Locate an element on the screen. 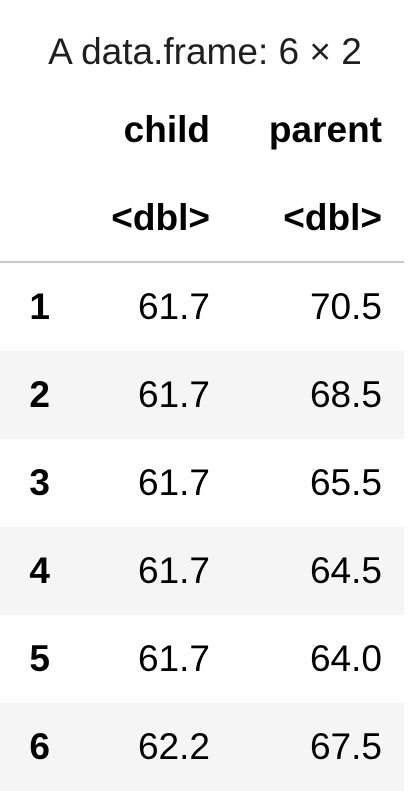  column-header-row: child parent is located at coordinates (202, 130).